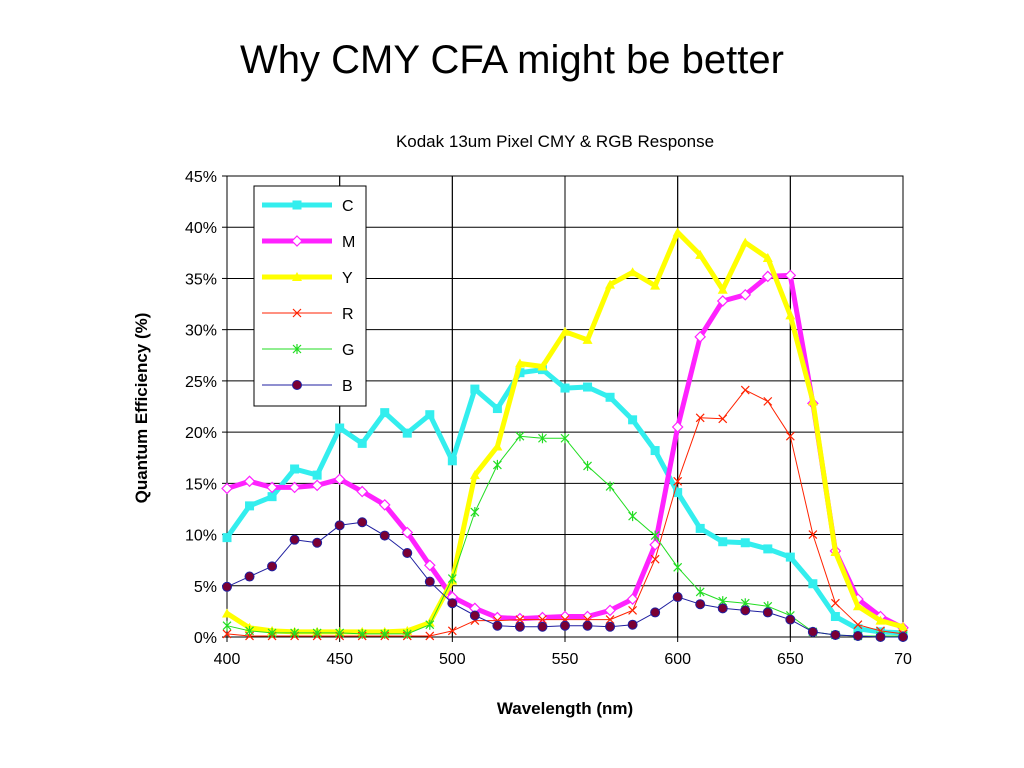 This screenshot has height=768, width=1024. I want to click on x-tick-label: 650, so click(790, 659).